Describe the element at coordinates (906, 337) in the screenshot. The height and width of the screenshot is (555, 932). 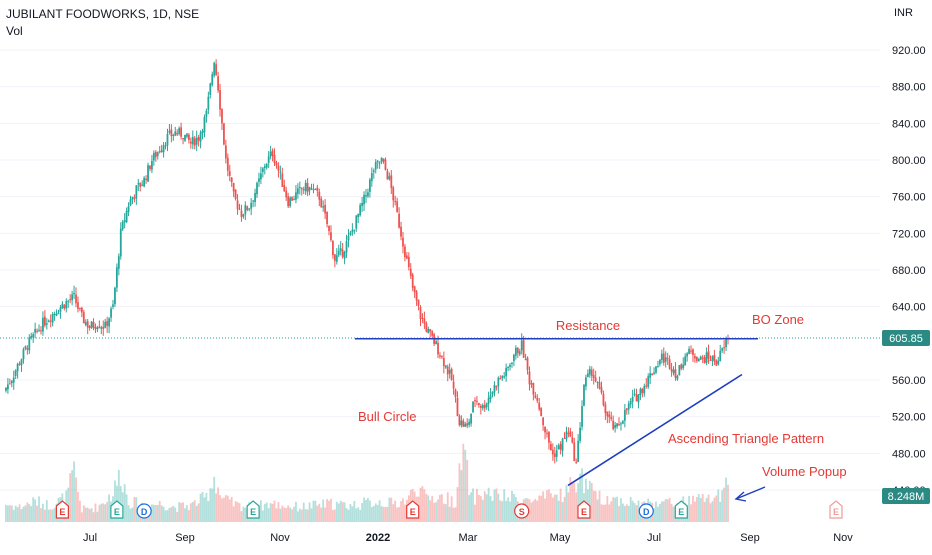
I see `price-badge` at that location.